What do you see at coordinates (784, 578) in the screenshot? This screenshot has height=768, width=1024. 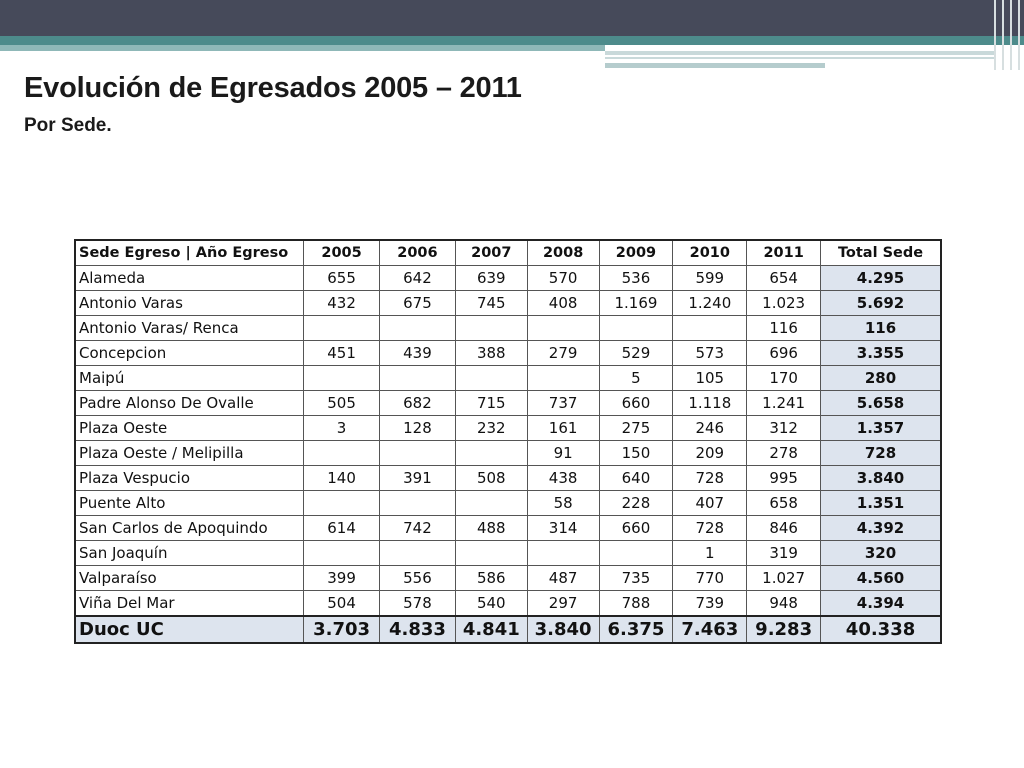 I see `value-cell: 1.027` at bounding box center [784, 578].